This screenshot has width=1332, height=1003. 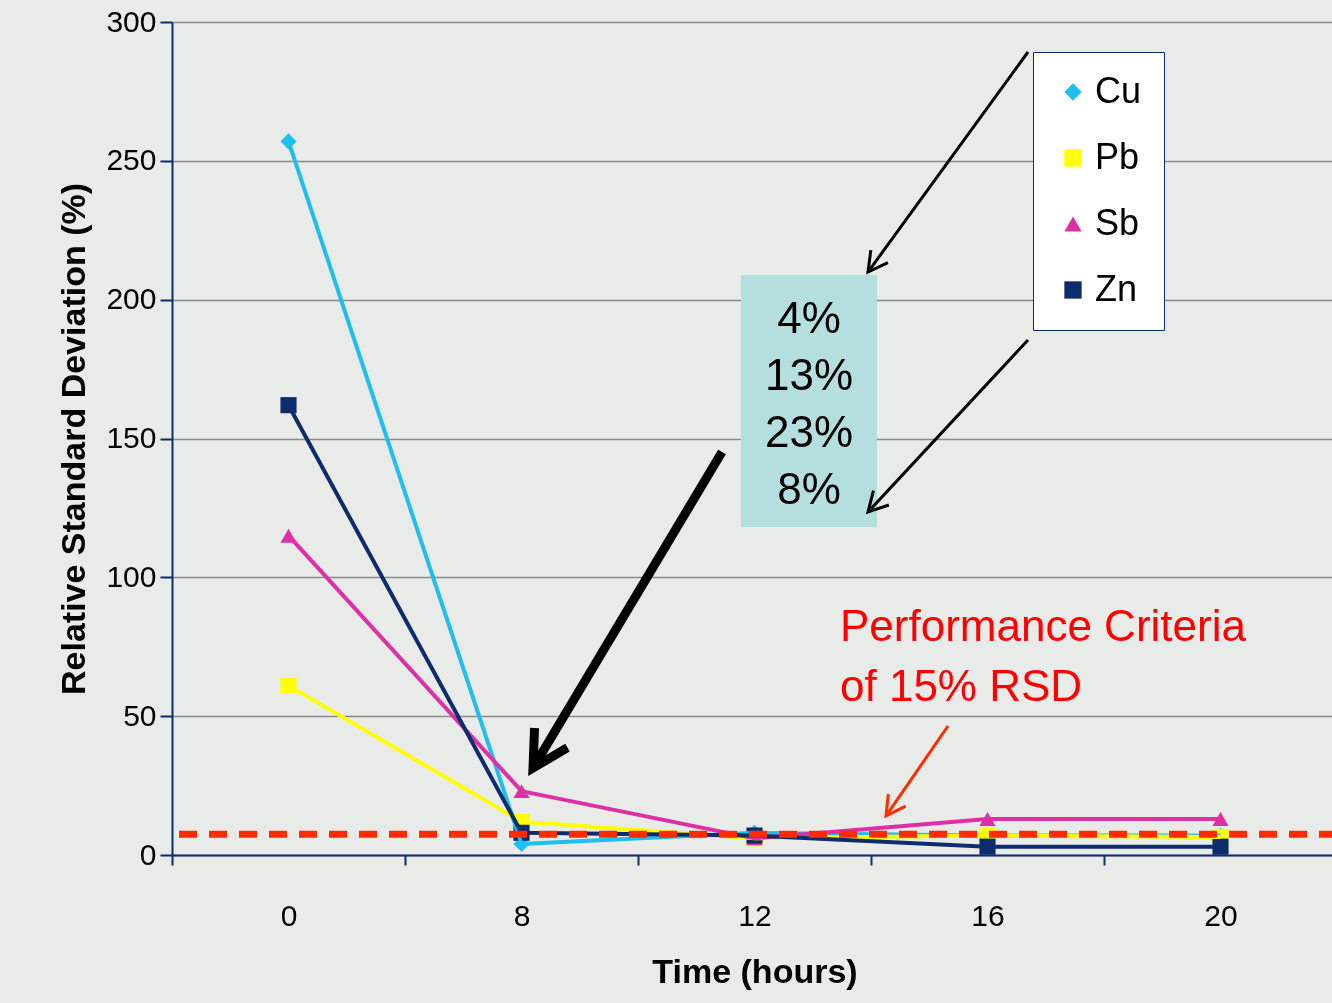 What do you see at coordinates (755, 915) in the screenshot?
I see `x-tick-label: 12` at bounding box center [755, 915].